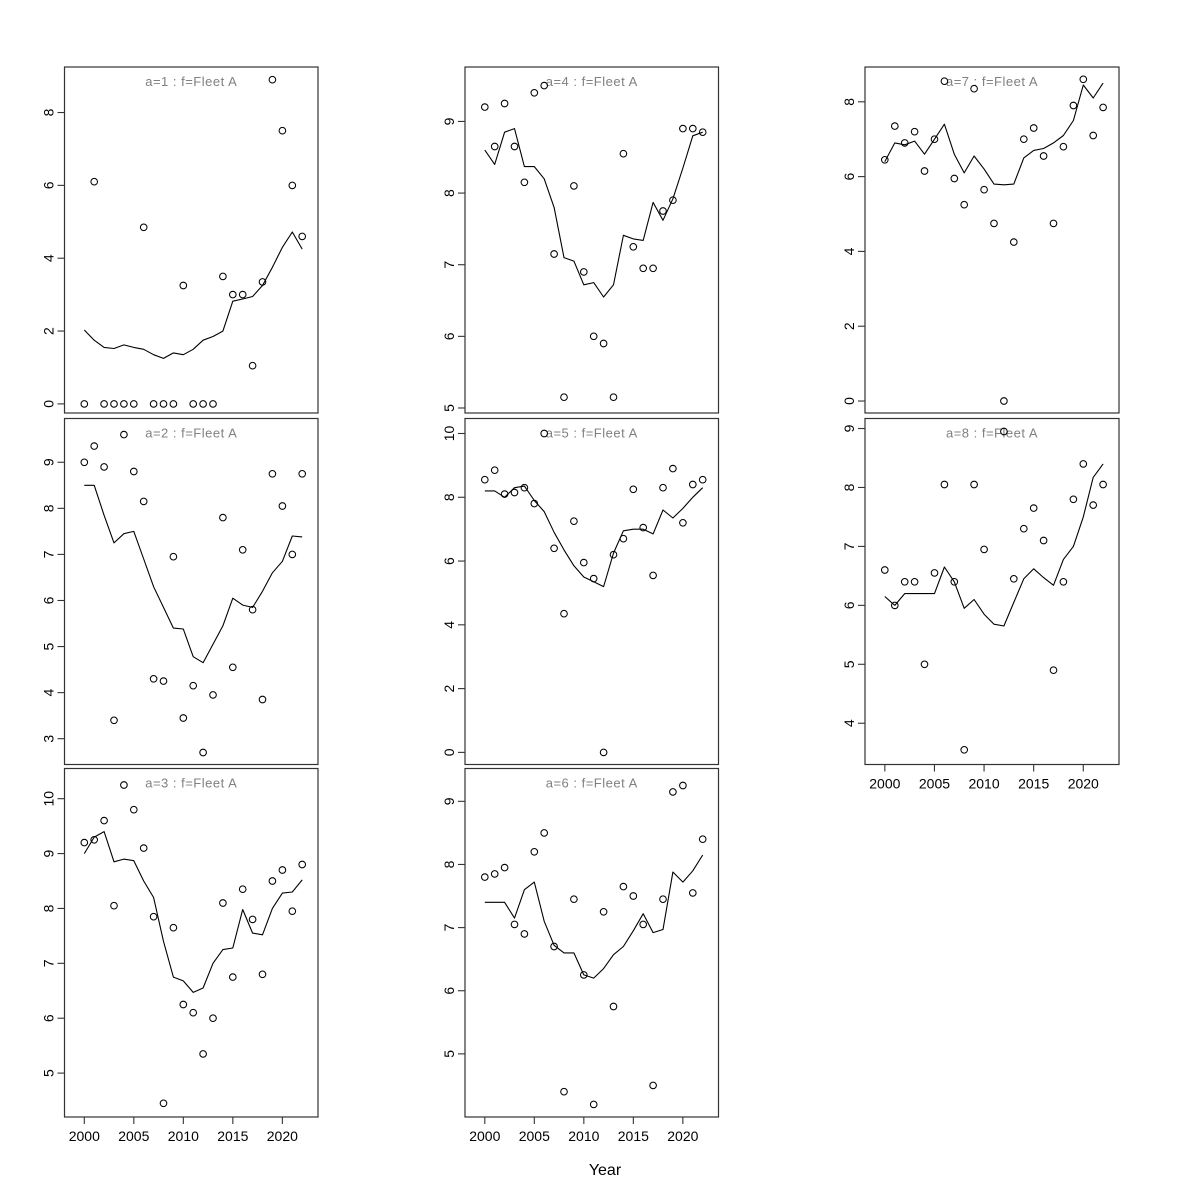 The height and width of the screenshot is (1200, 1200). I want to click on y-tick-label: 2, so click(449, 689).